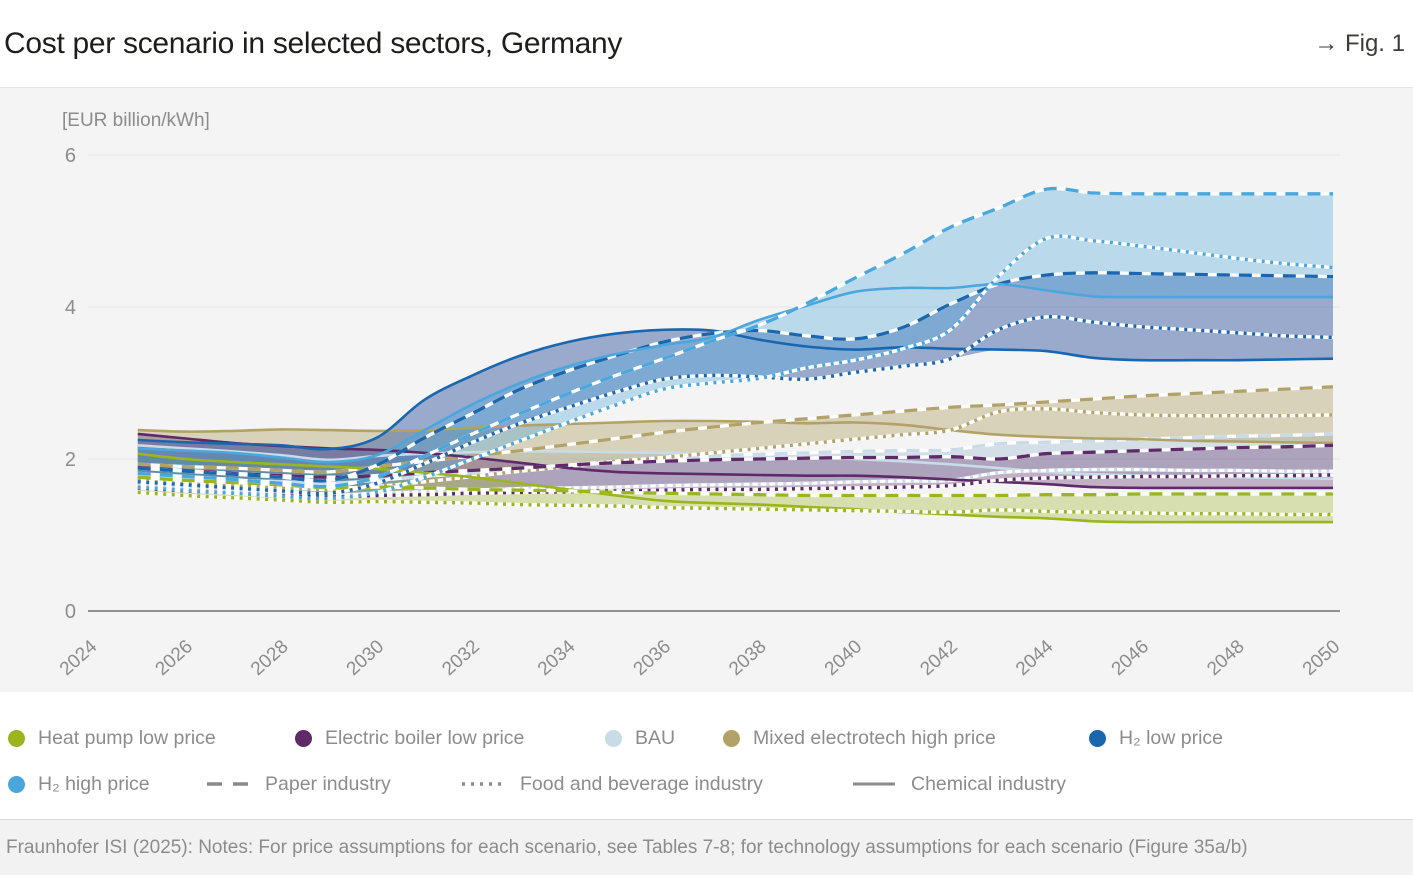 This screenshot has height=876, width=1413. I want to click on solid-line-icon, so click(874, 784).